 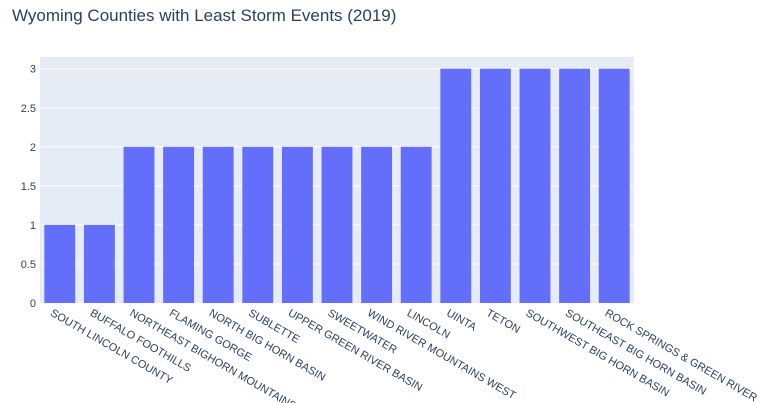 What do you see at coordinates (33, 70) in the screenshot?
I see `y-tick-label: 3` at bounding box center [33, 70].